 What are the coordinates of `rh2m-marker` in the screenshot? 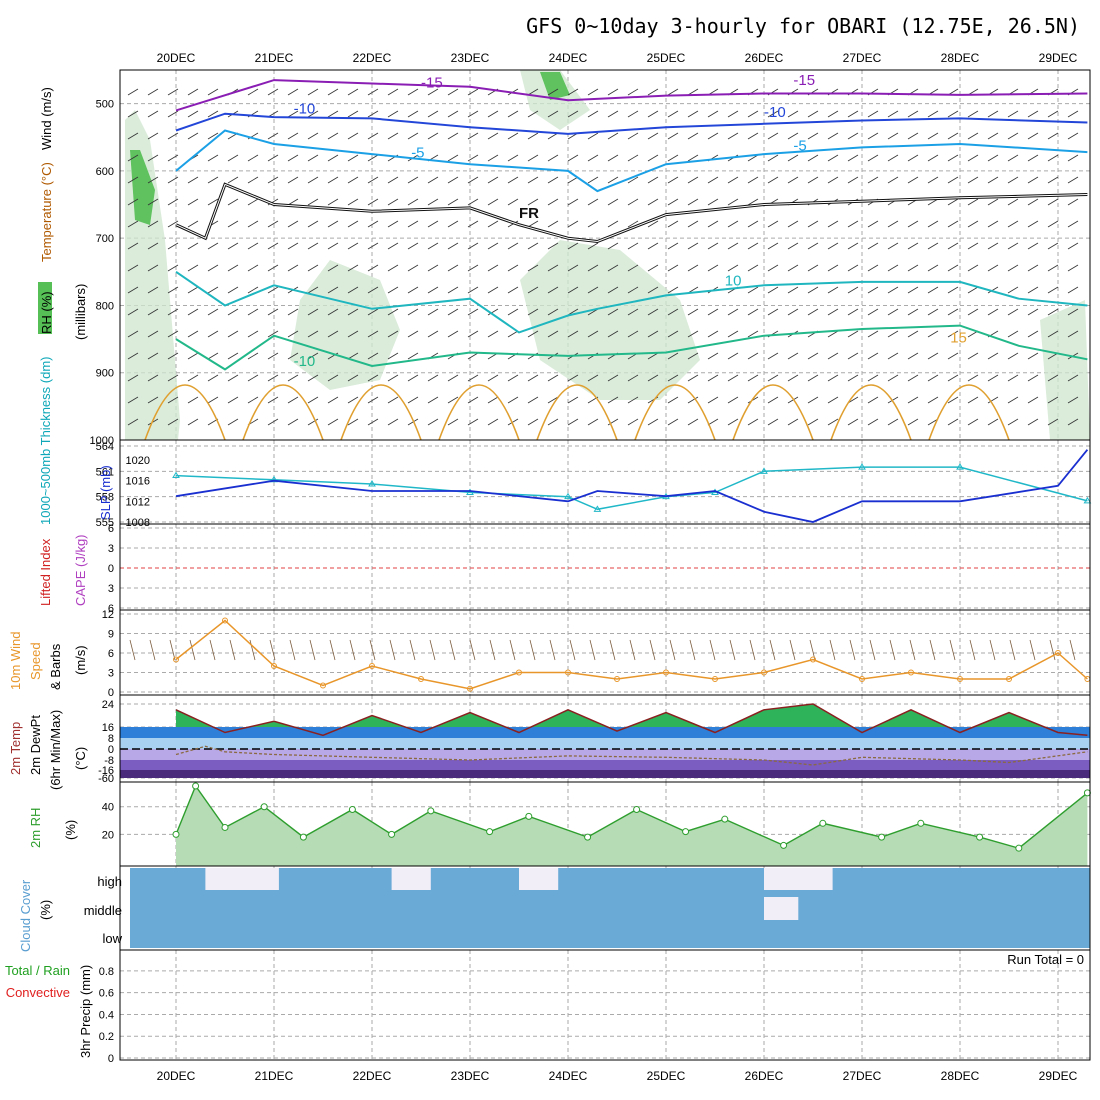 It's located at (823, 823).